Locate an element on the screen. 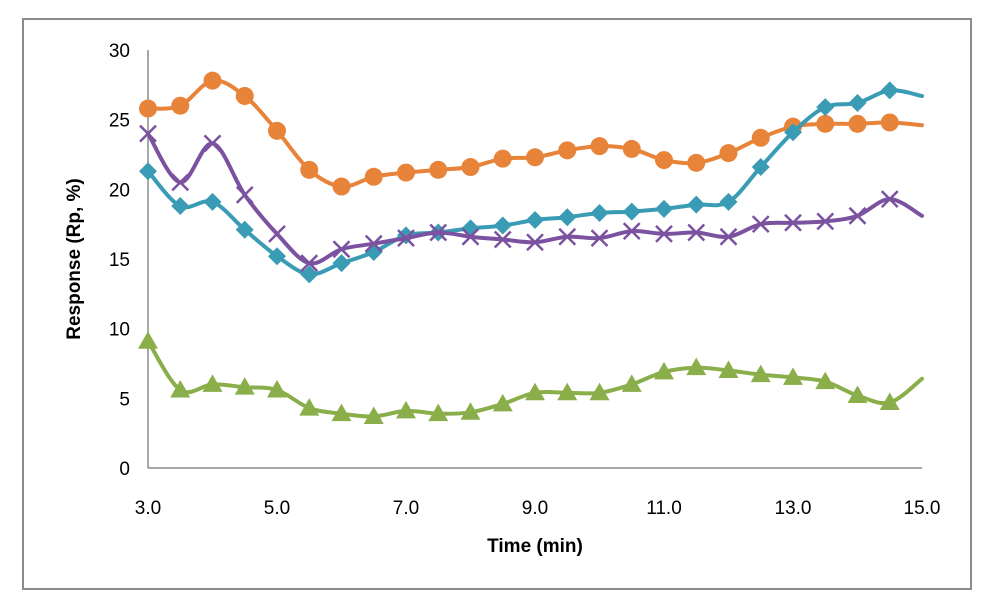 The width and height of the screenshot is (1000, 608). x-tick-labels: 3.0 5.0 7.0 9.0 11.0 13.0 15.0 is located at coordinates (538, 508).